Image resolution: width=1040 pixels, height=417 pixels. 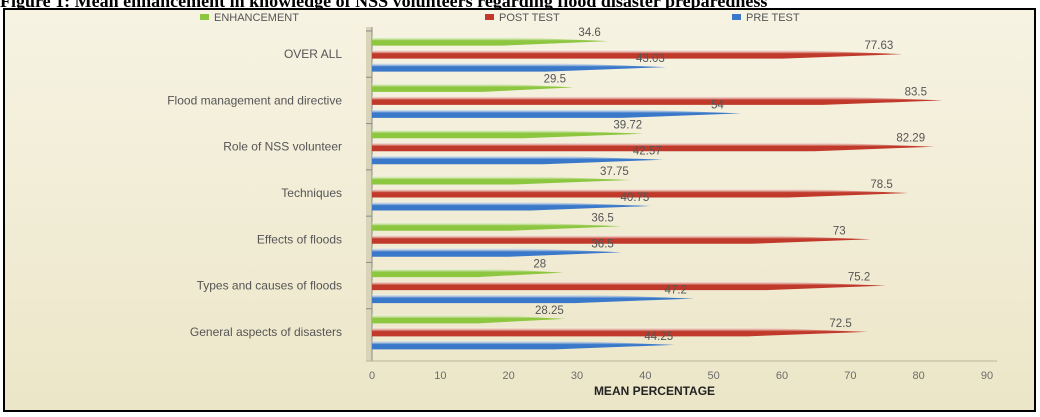 What do you see at coordinates (629, 286) in the screenshot?
I see `bar-post-test-types-and-causes-of-floods` at bounding box center [629, 286].